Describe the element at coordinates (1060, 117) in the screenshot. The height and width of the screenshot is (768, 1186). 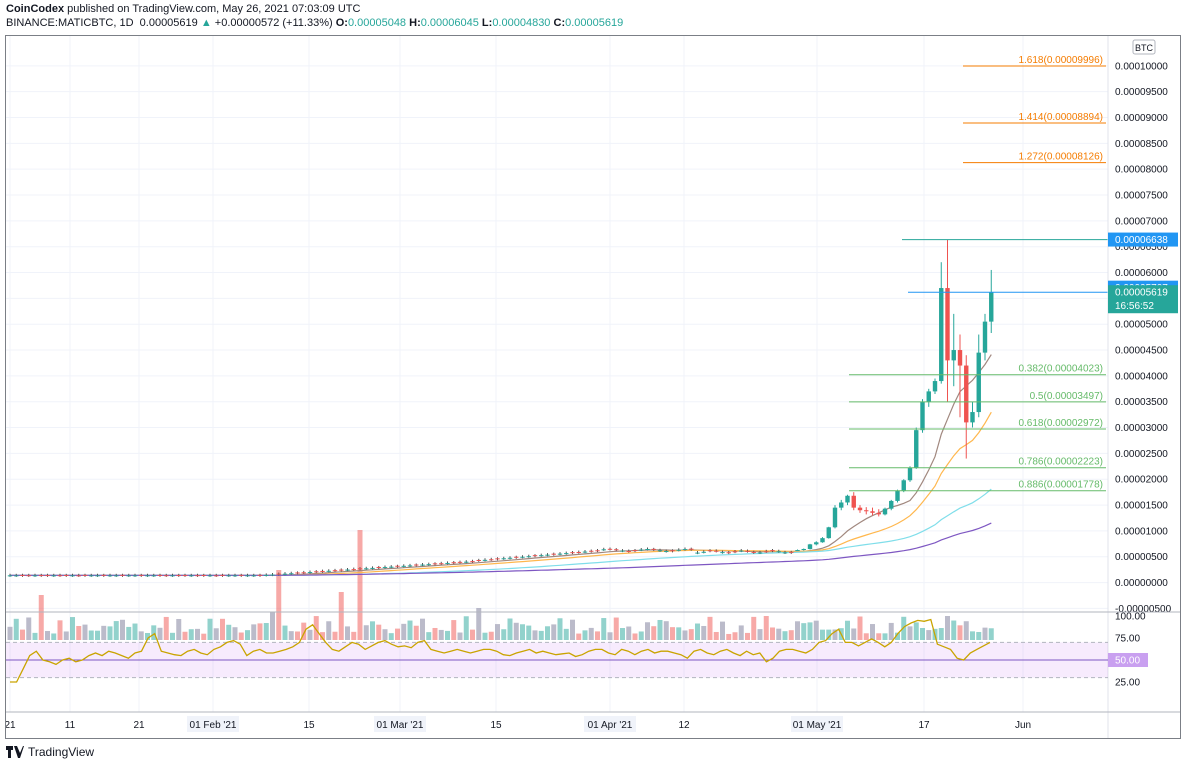
I see `fib-level-label: 1.414(0.00008894)` at that location.